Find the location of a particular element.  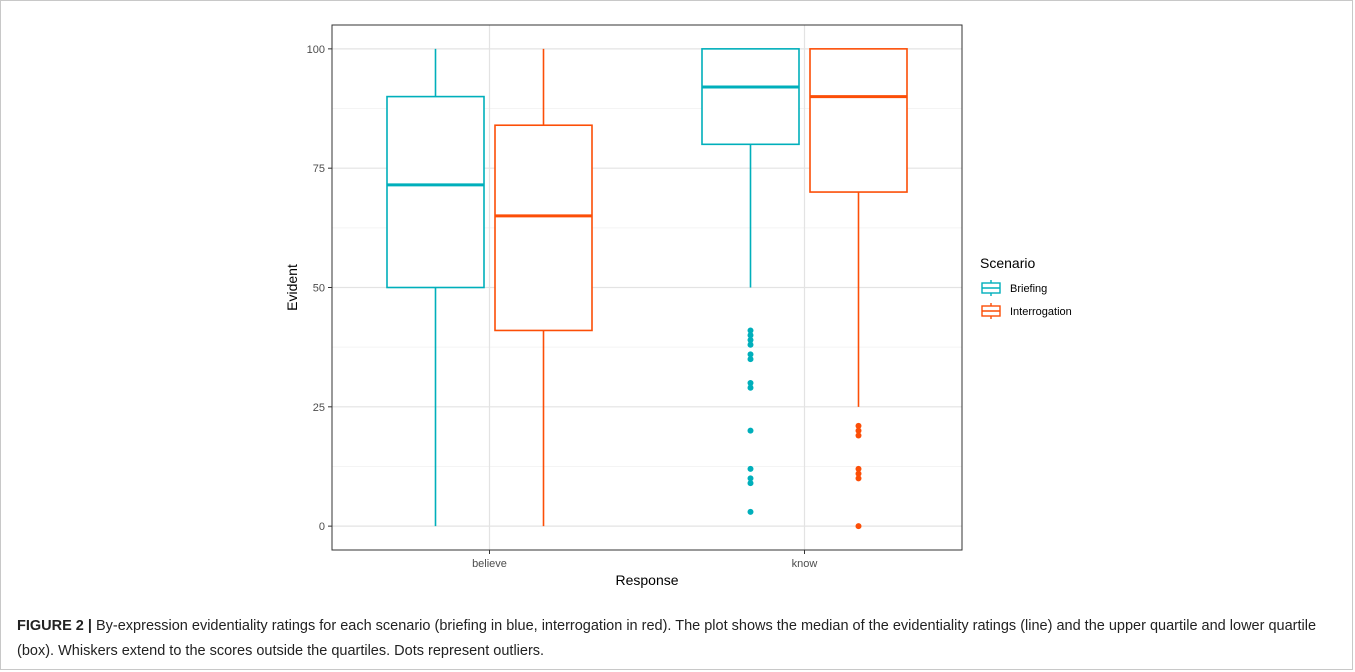

y-tick-label: 0 is located at coordinates (322, 527).